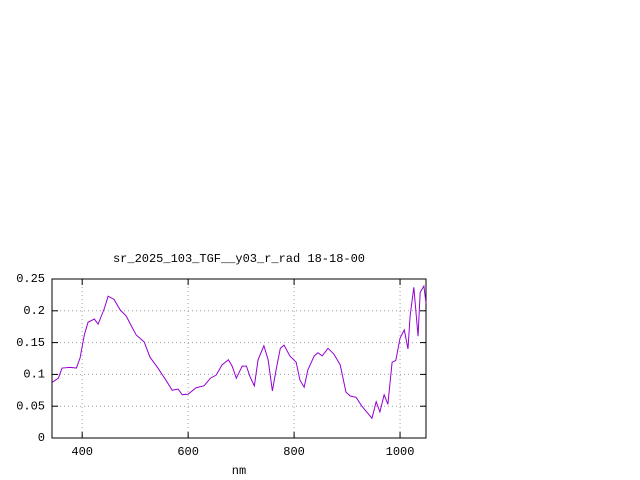  Describe the element at coordinates (30, 279) in the screenshot. I see `y-tick-label: 0.25` at that location.